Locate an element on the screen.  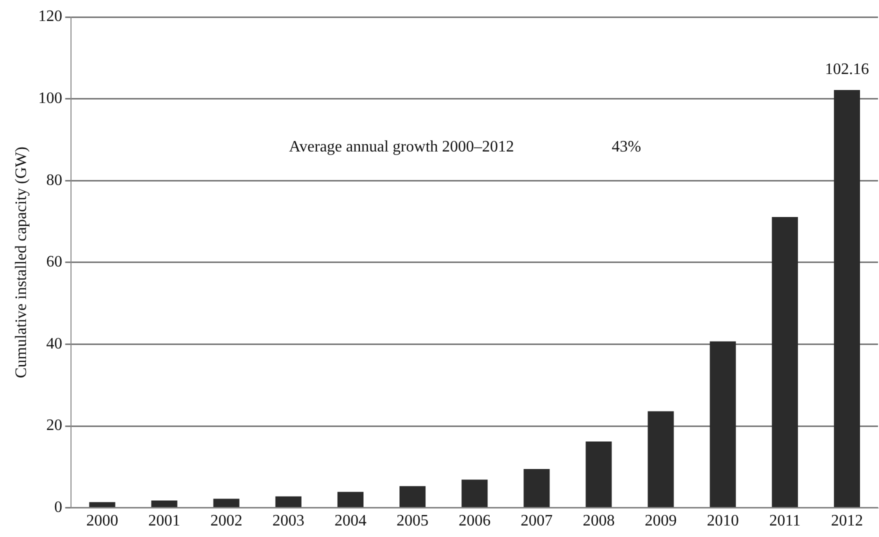
x-tick-label: 2000 is located at coordinates (102, 521).